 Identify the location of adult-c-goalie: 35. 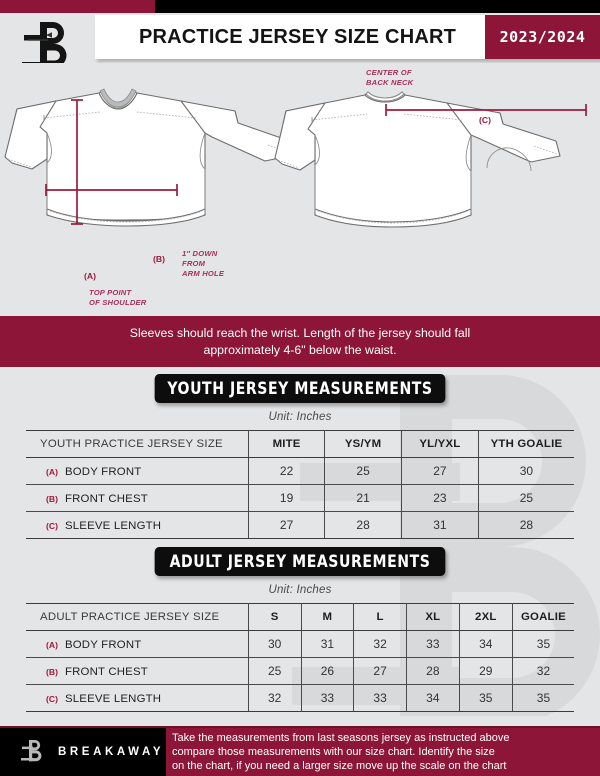
(543, 698).